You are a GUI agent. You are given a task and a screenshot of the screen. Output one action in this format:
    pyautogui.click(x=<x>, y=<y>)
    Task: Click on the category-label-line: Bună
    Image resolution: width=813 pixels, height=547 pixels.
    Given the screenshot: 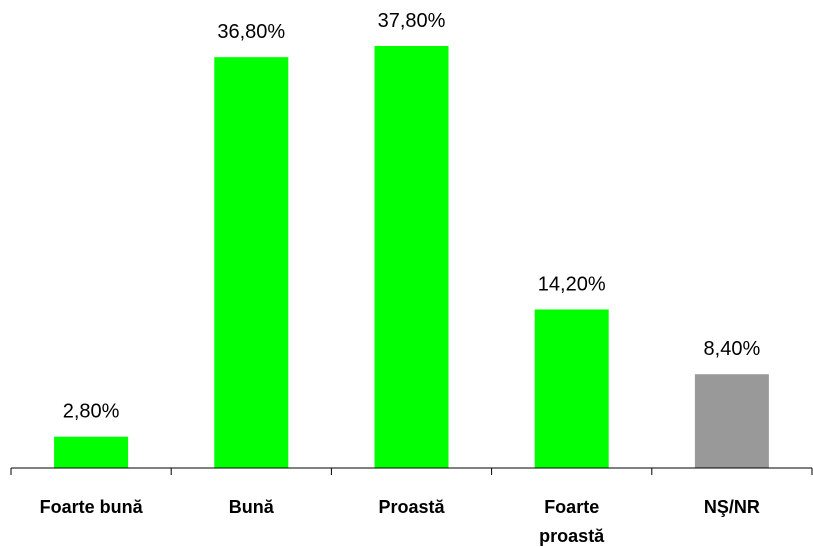 What is the action you would take?
    pyautogui.click(x=252, y=507)
    